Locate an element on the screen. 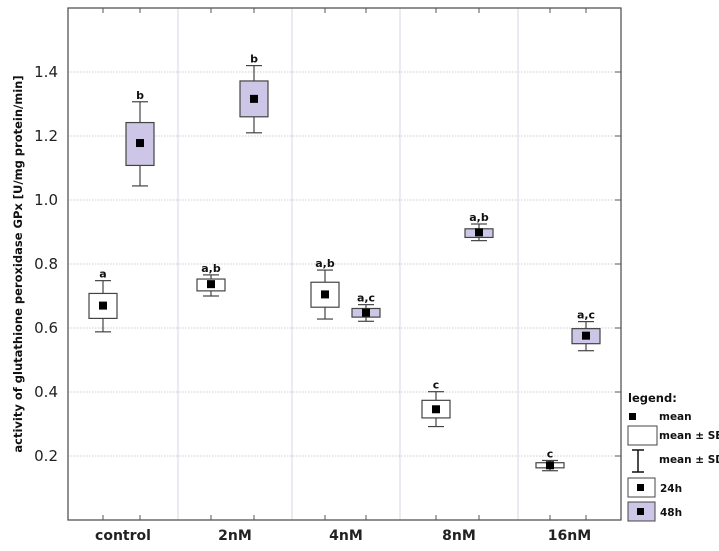 The image size is (719, 551). legend-48h-mean-marker is located at coordinates (640, 511).